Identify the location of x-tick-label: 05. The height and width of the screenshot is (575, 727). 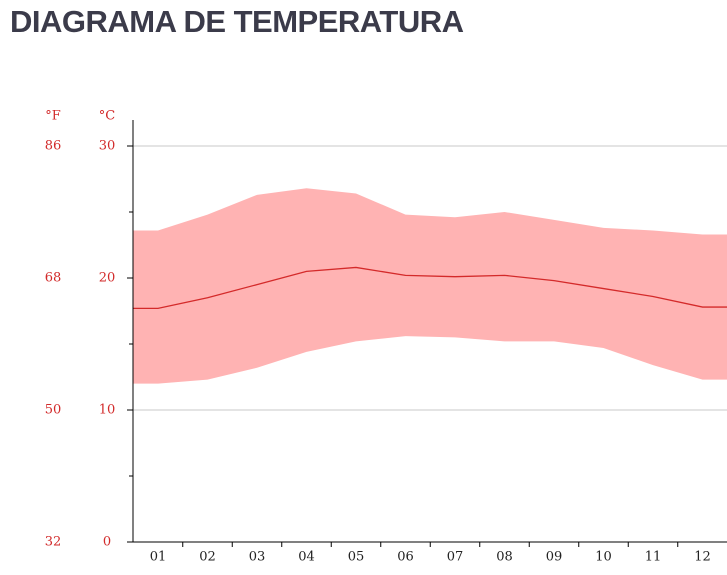
(356, 557).